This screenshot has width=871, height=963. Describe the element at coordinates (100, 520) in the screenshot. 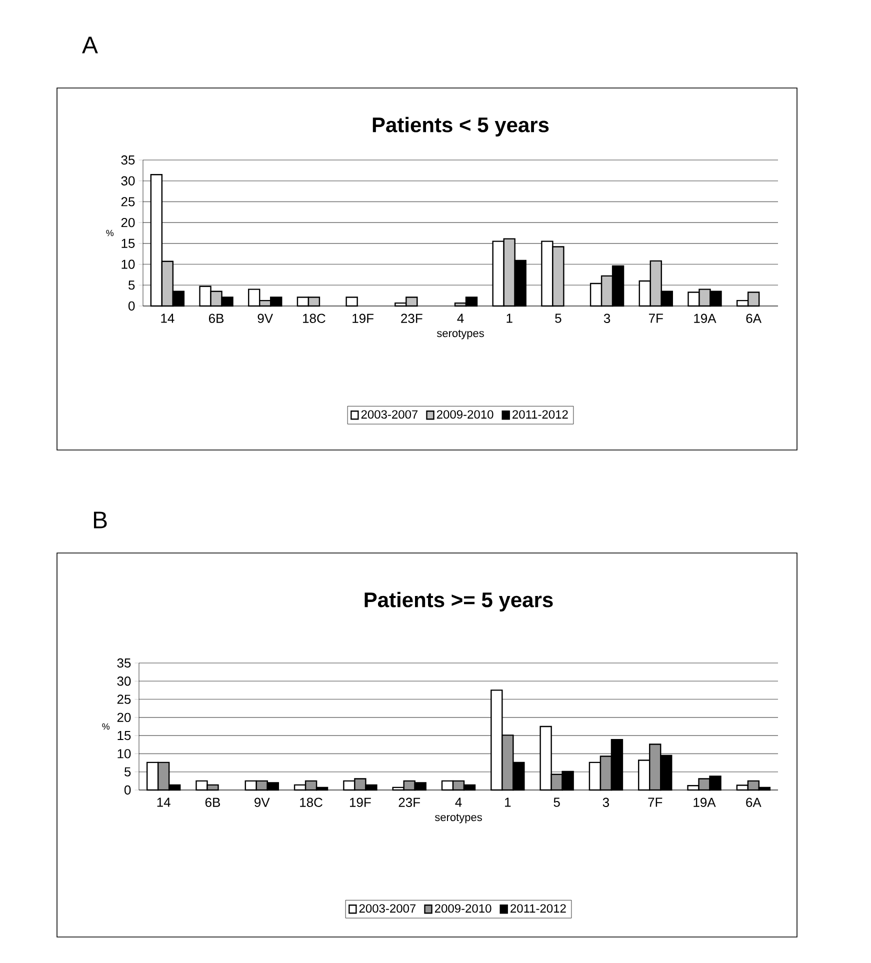

I see `text: B` at that location.